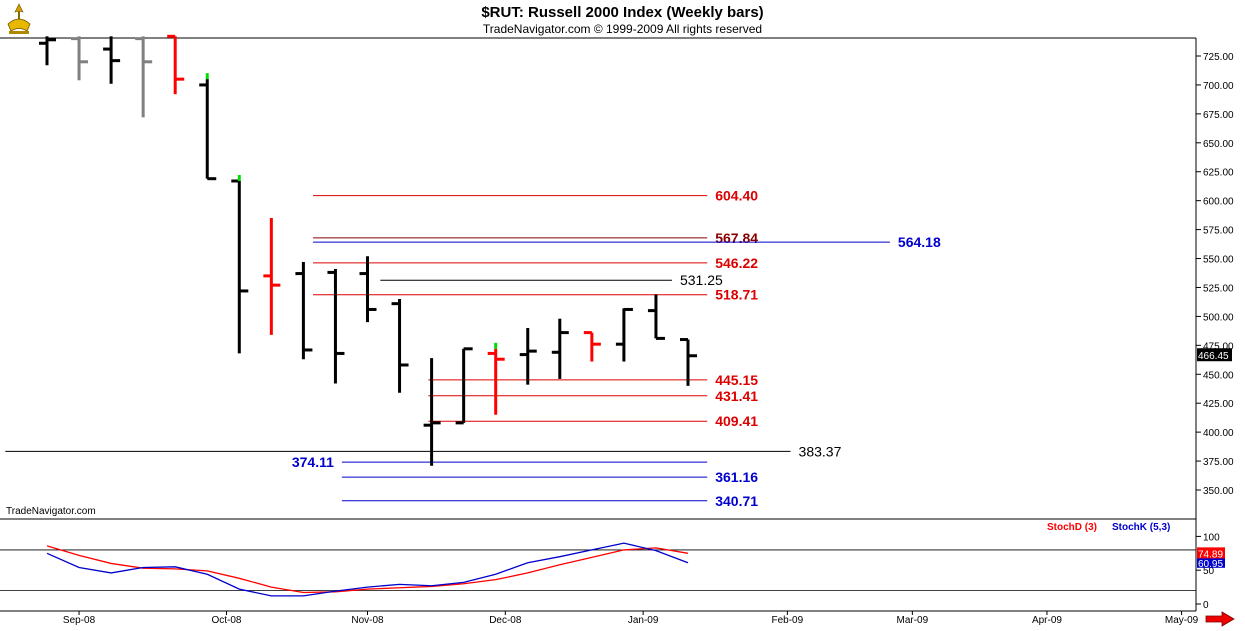 Image resolution: width=1245 pixels, height=631 pixels. Describe the element at coordinates (19, 19) in the screenshot. I see `trade-navigator-logo-icon` at that location.